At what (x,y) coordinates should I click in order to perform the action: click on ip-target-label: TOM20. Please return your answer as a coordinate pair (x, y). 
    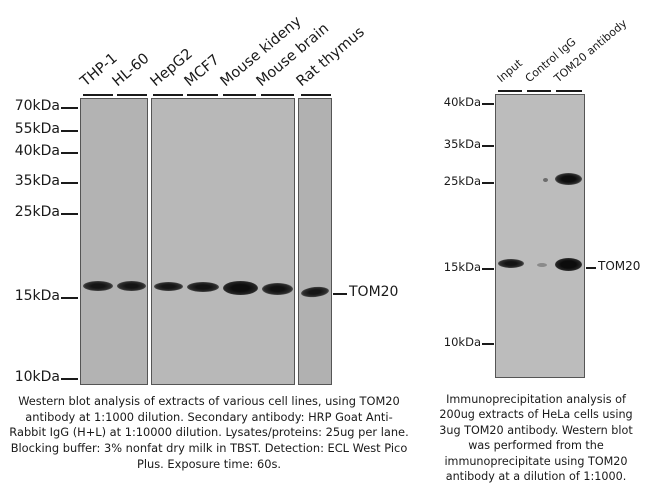
    Looking at the image, I should click on (619, 266).